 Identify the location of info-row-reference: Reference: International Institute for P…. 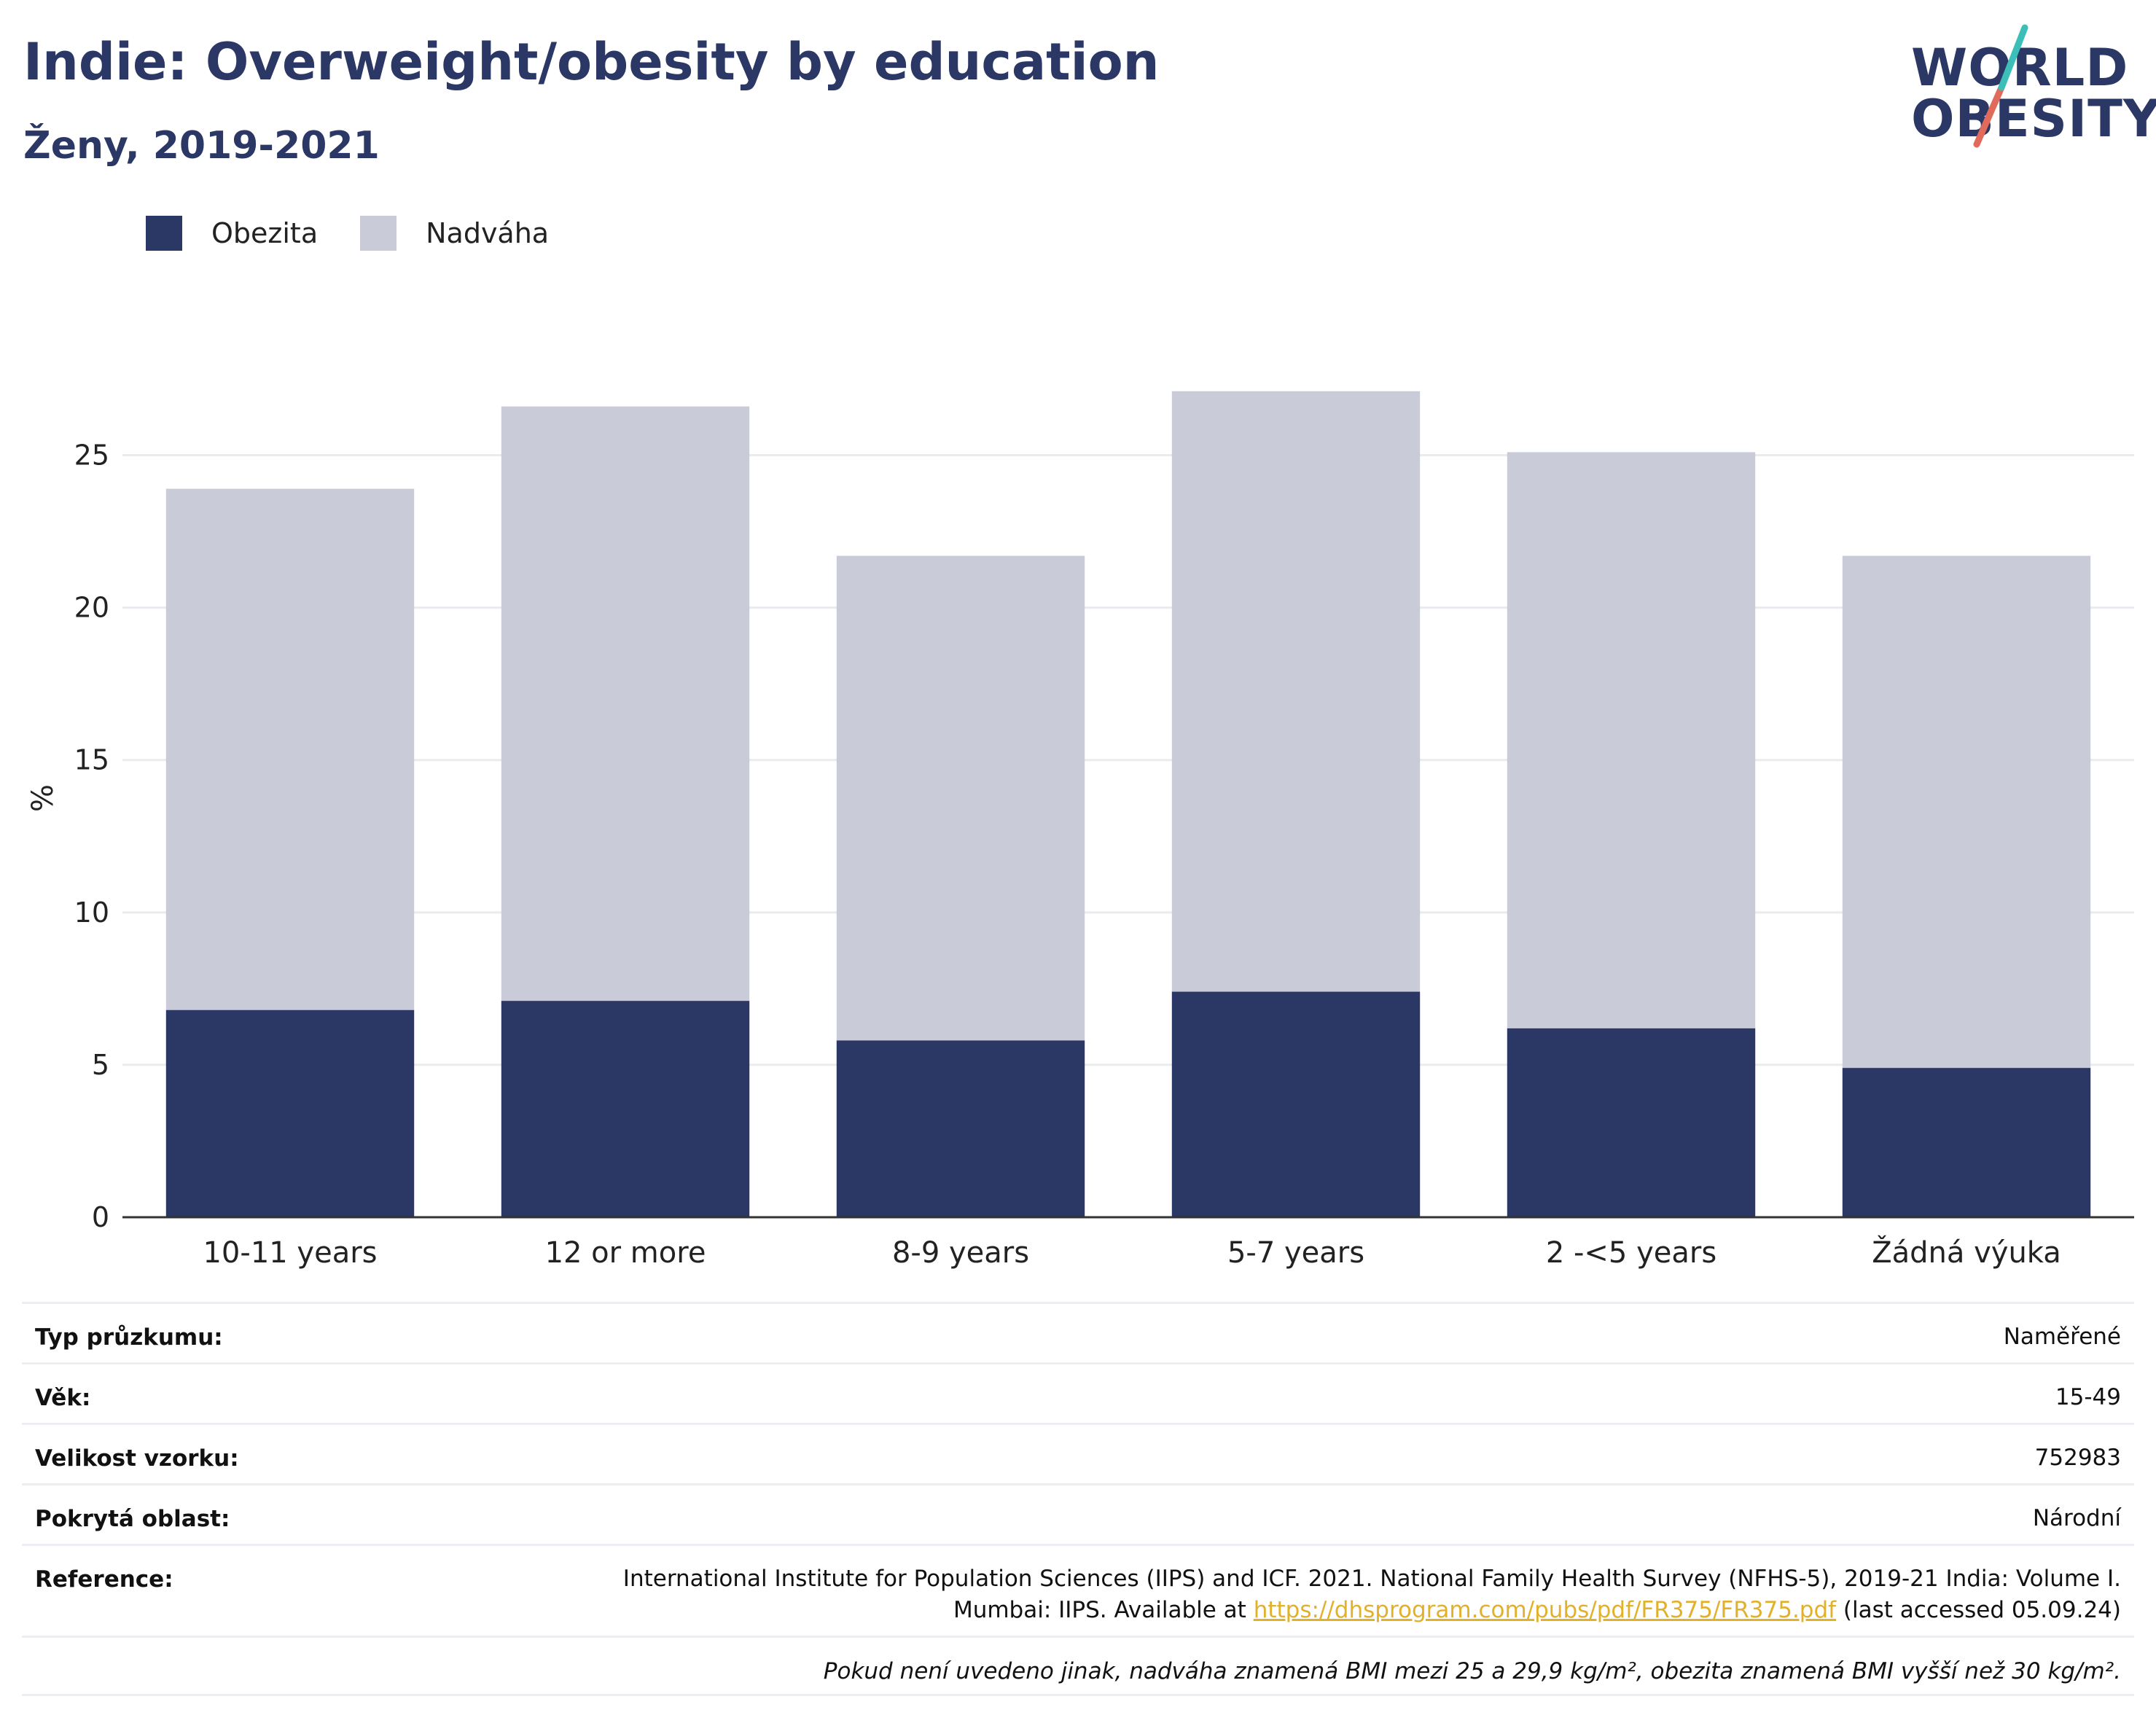
(1078, 1590).